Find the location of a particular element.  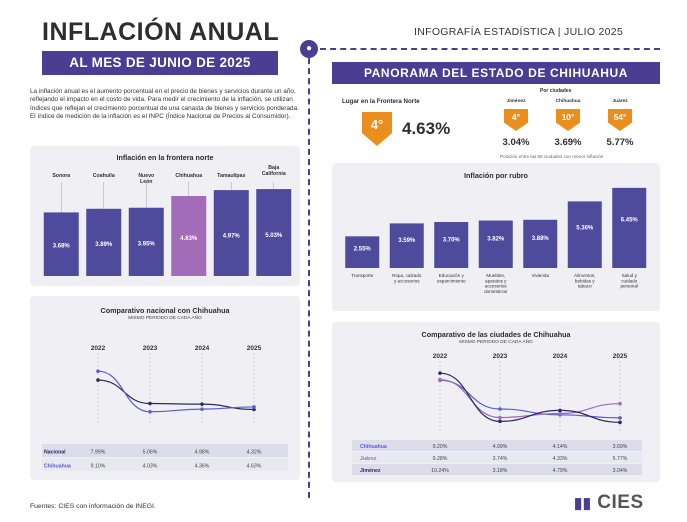

frontera-category-label: Coahuila is located at coordinates (104, 176).